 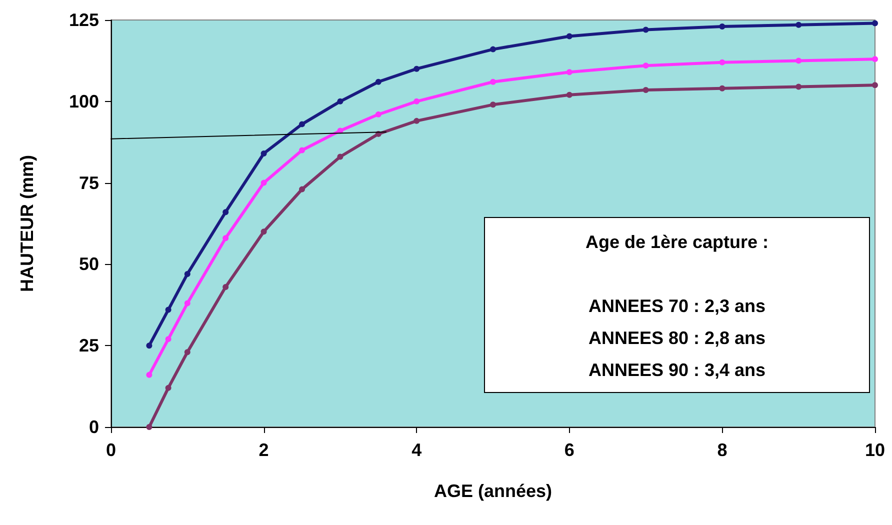 What do you see at coordinates (875, 450) in the screenshot?
I see `x-tick-label: 10` at bounding box center [875, 450].